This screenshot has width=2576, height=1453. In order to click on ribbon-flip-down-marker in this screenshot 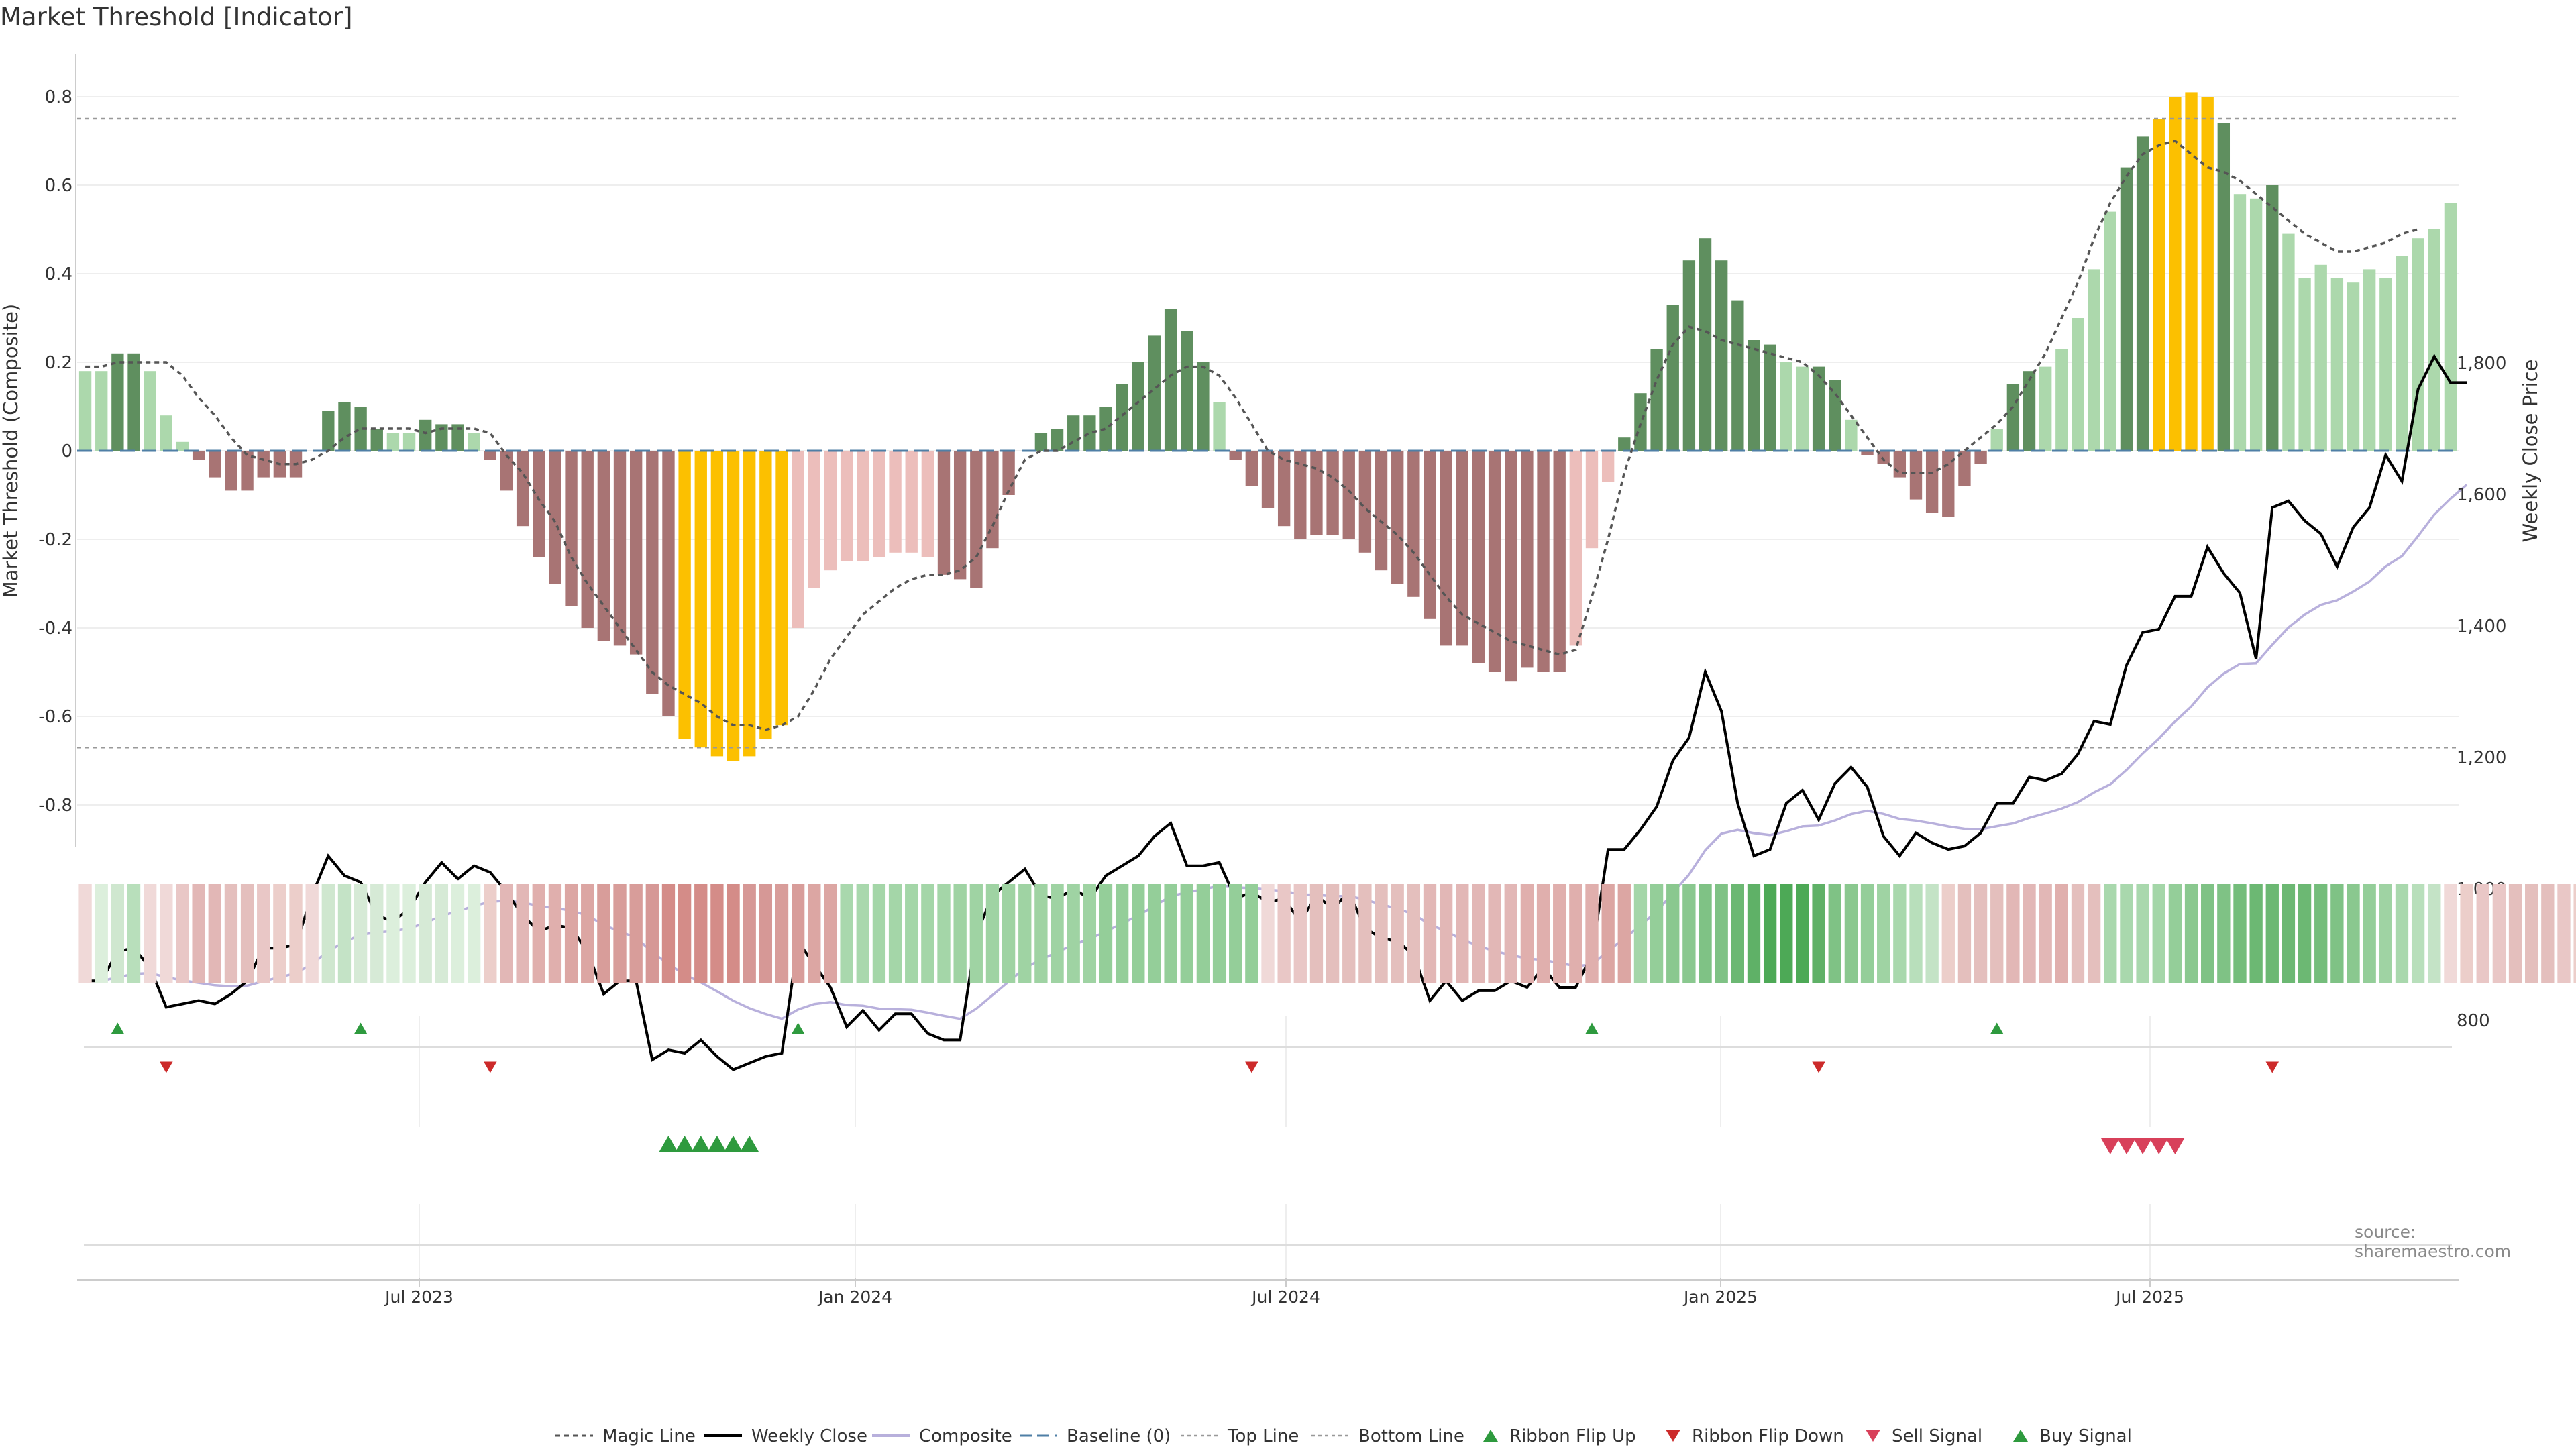, I will do `click(2272, 1067)`.